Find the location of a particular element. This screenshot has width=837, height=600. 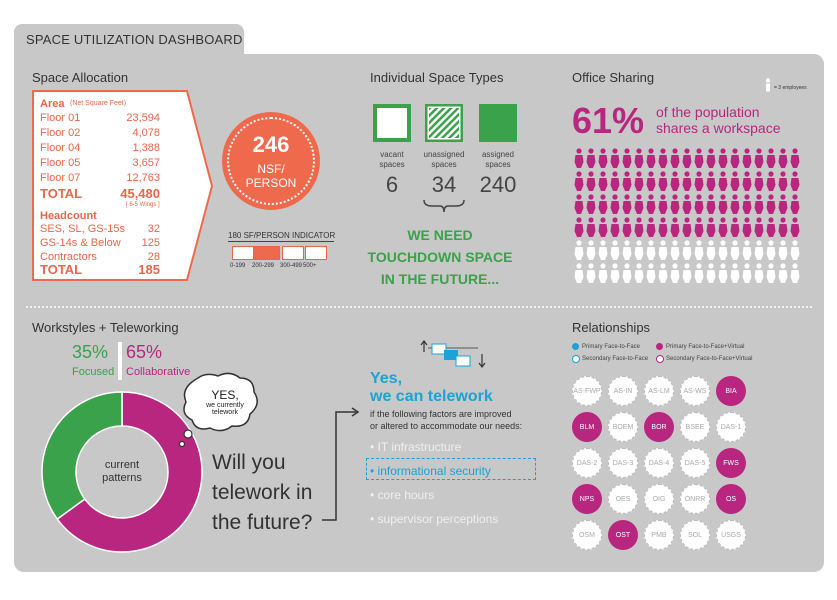

relationship-node: DAS-5 is located at coordinates (695, 463).